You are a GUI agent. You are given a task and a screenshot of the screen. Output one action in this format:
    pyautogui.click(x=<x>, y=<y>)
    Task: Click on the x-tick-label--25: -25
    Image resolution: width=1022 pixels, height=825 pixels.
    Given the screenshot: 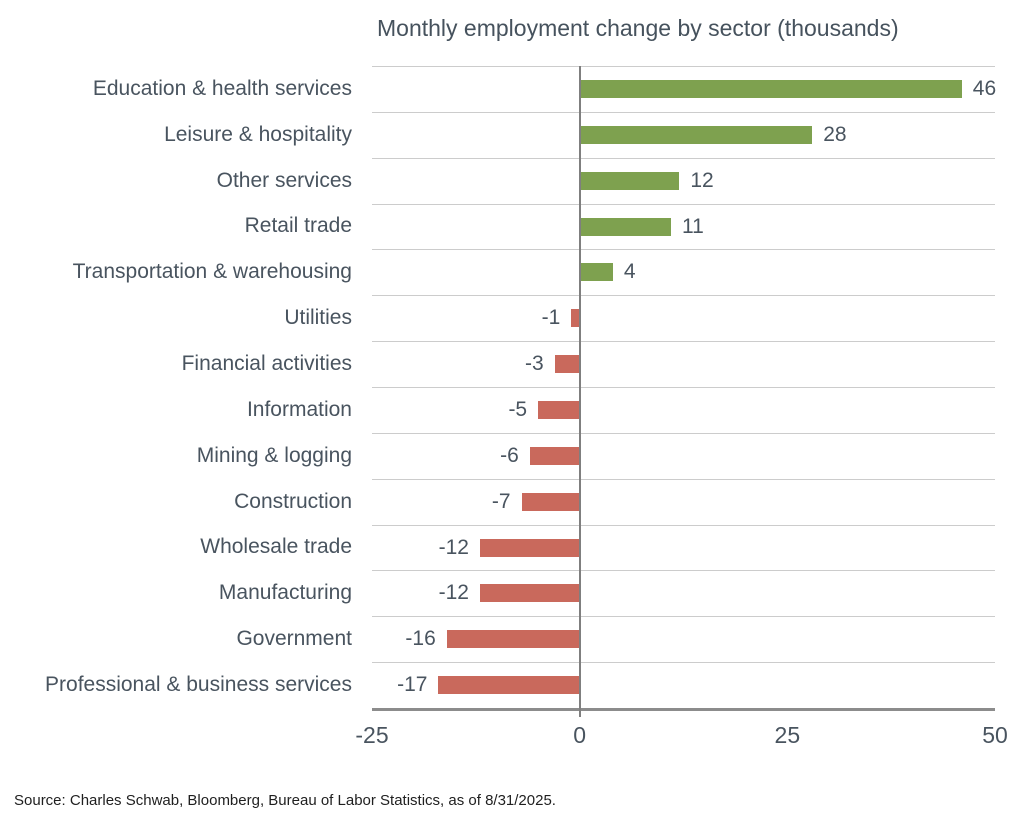 What is the action you would take?
    pyautogui.click(x=372, y=735)
    